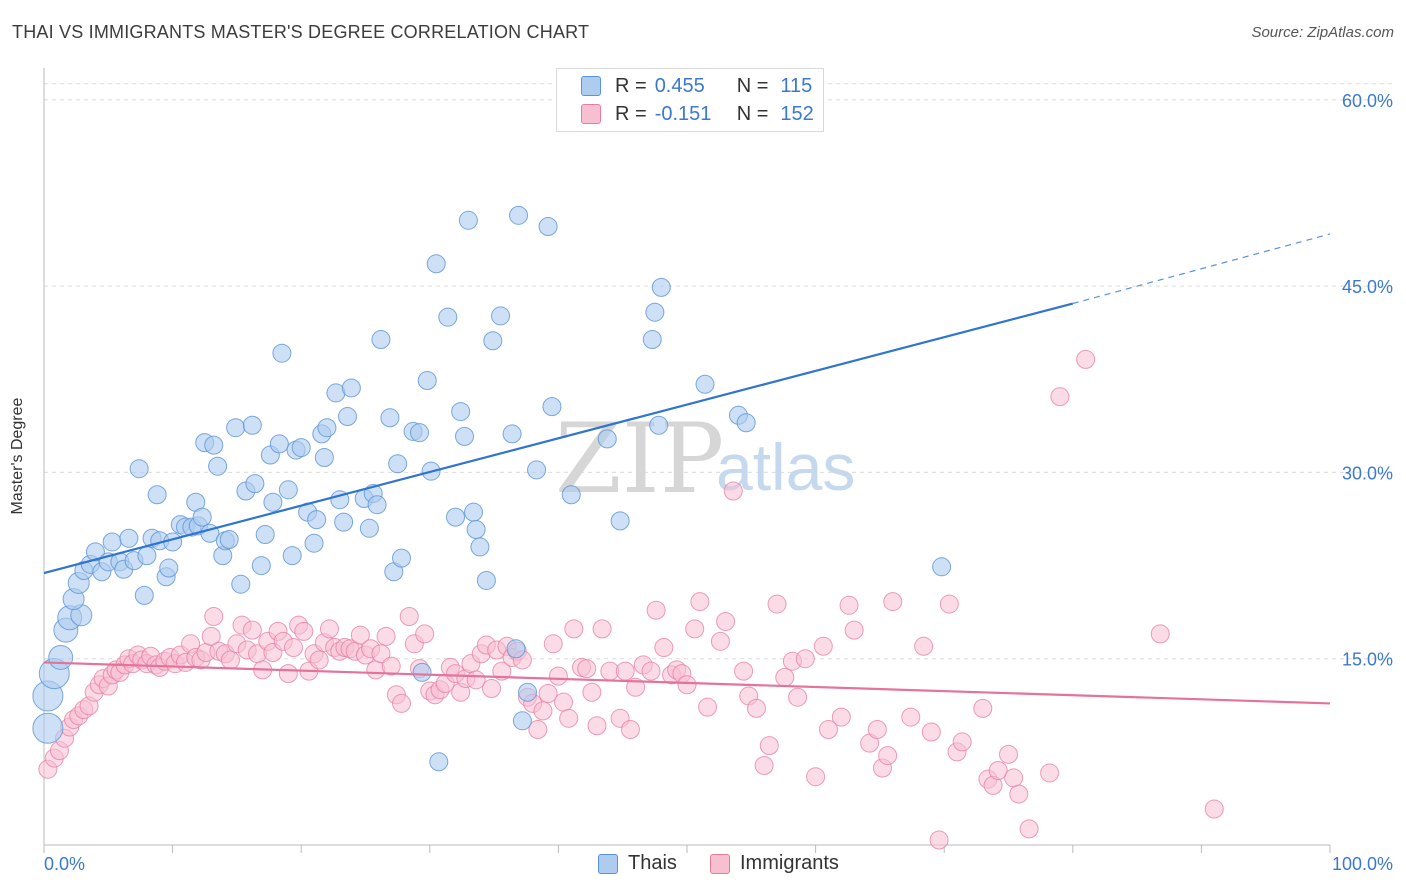 The image size is (1406, 892). I want to click on bottom-legend-thais: Thais, so click(637, 863).